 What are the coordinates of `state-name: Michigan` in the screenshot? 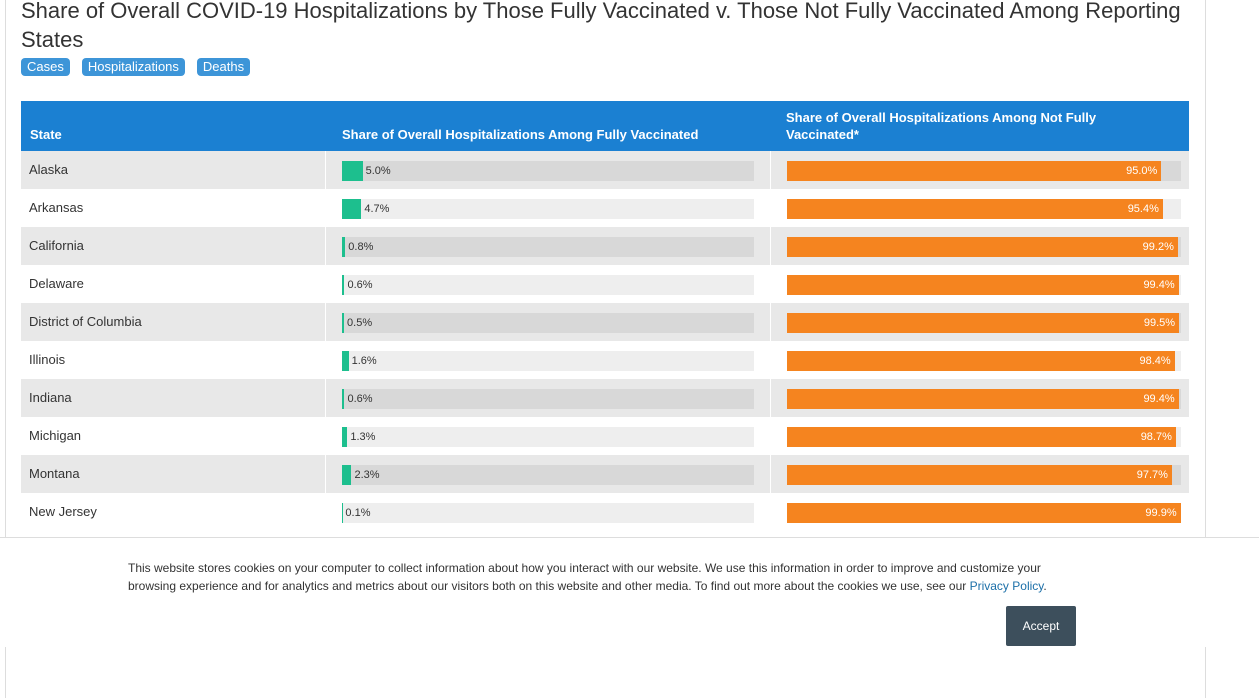 It's located at (55, 436).